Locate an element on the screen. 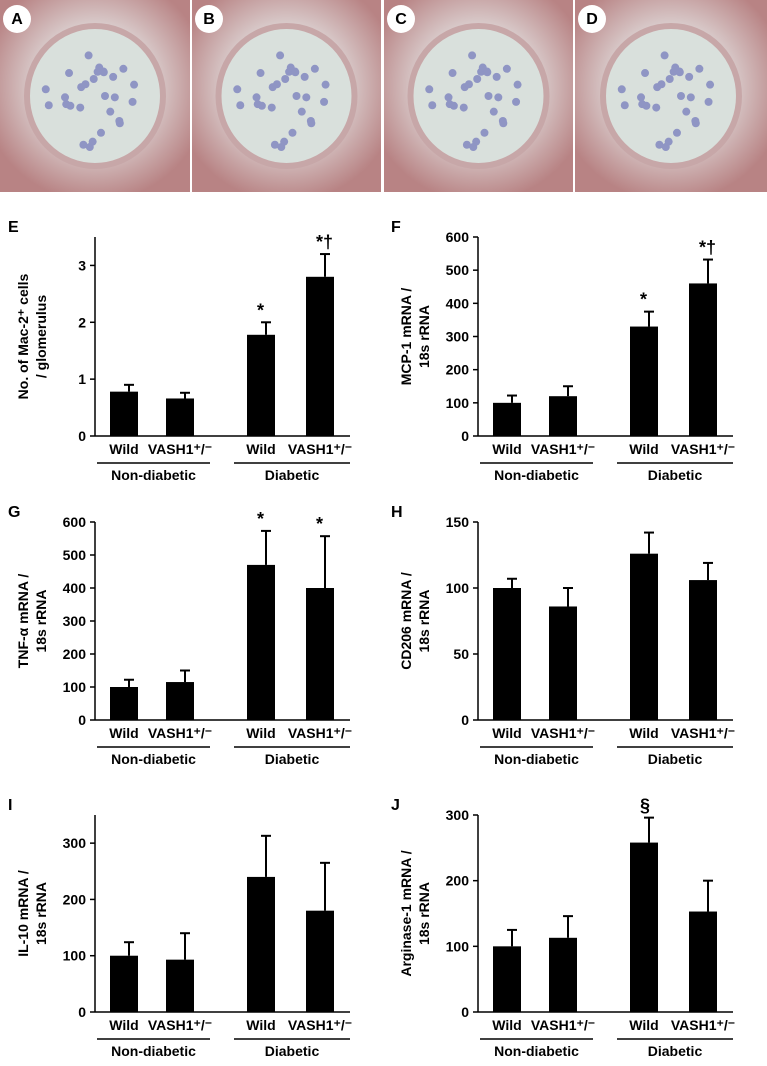  y-tick-label: 500 is located at coordinates (458, 270).